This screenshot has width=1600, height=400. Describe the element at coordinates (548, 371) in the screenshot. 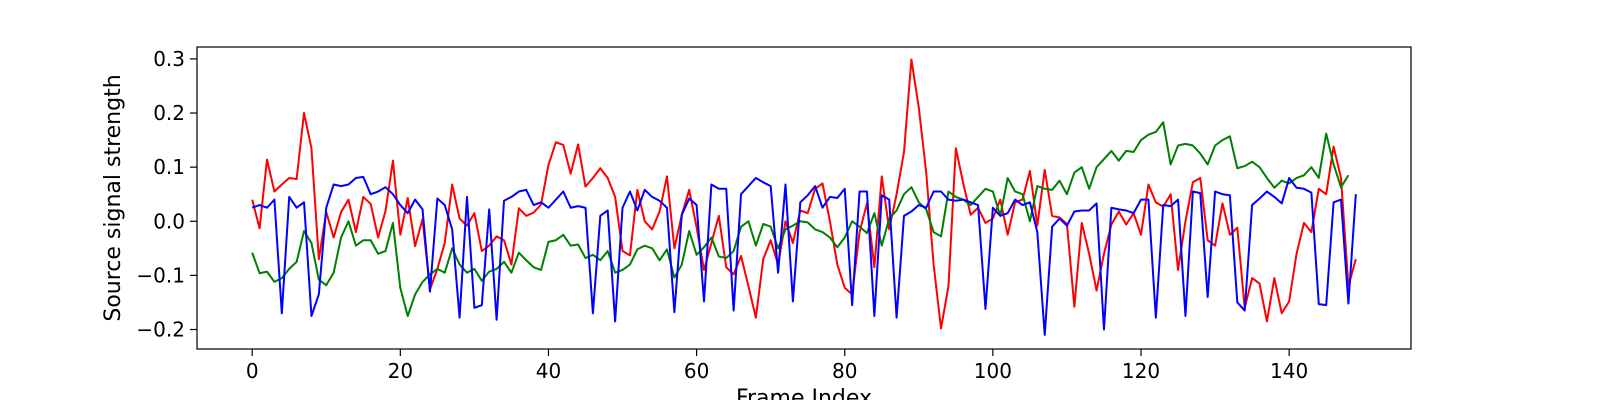

I see `x-tick-label: 40` at that location.